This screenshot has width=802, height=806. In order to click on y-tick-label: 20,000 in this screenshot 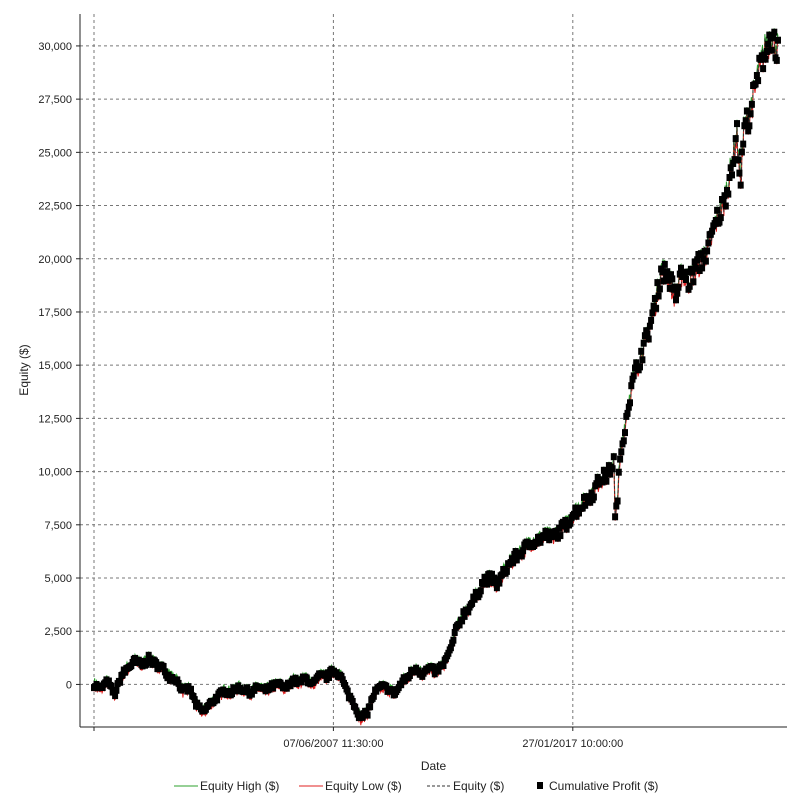, I will do `click(55, 260)`.